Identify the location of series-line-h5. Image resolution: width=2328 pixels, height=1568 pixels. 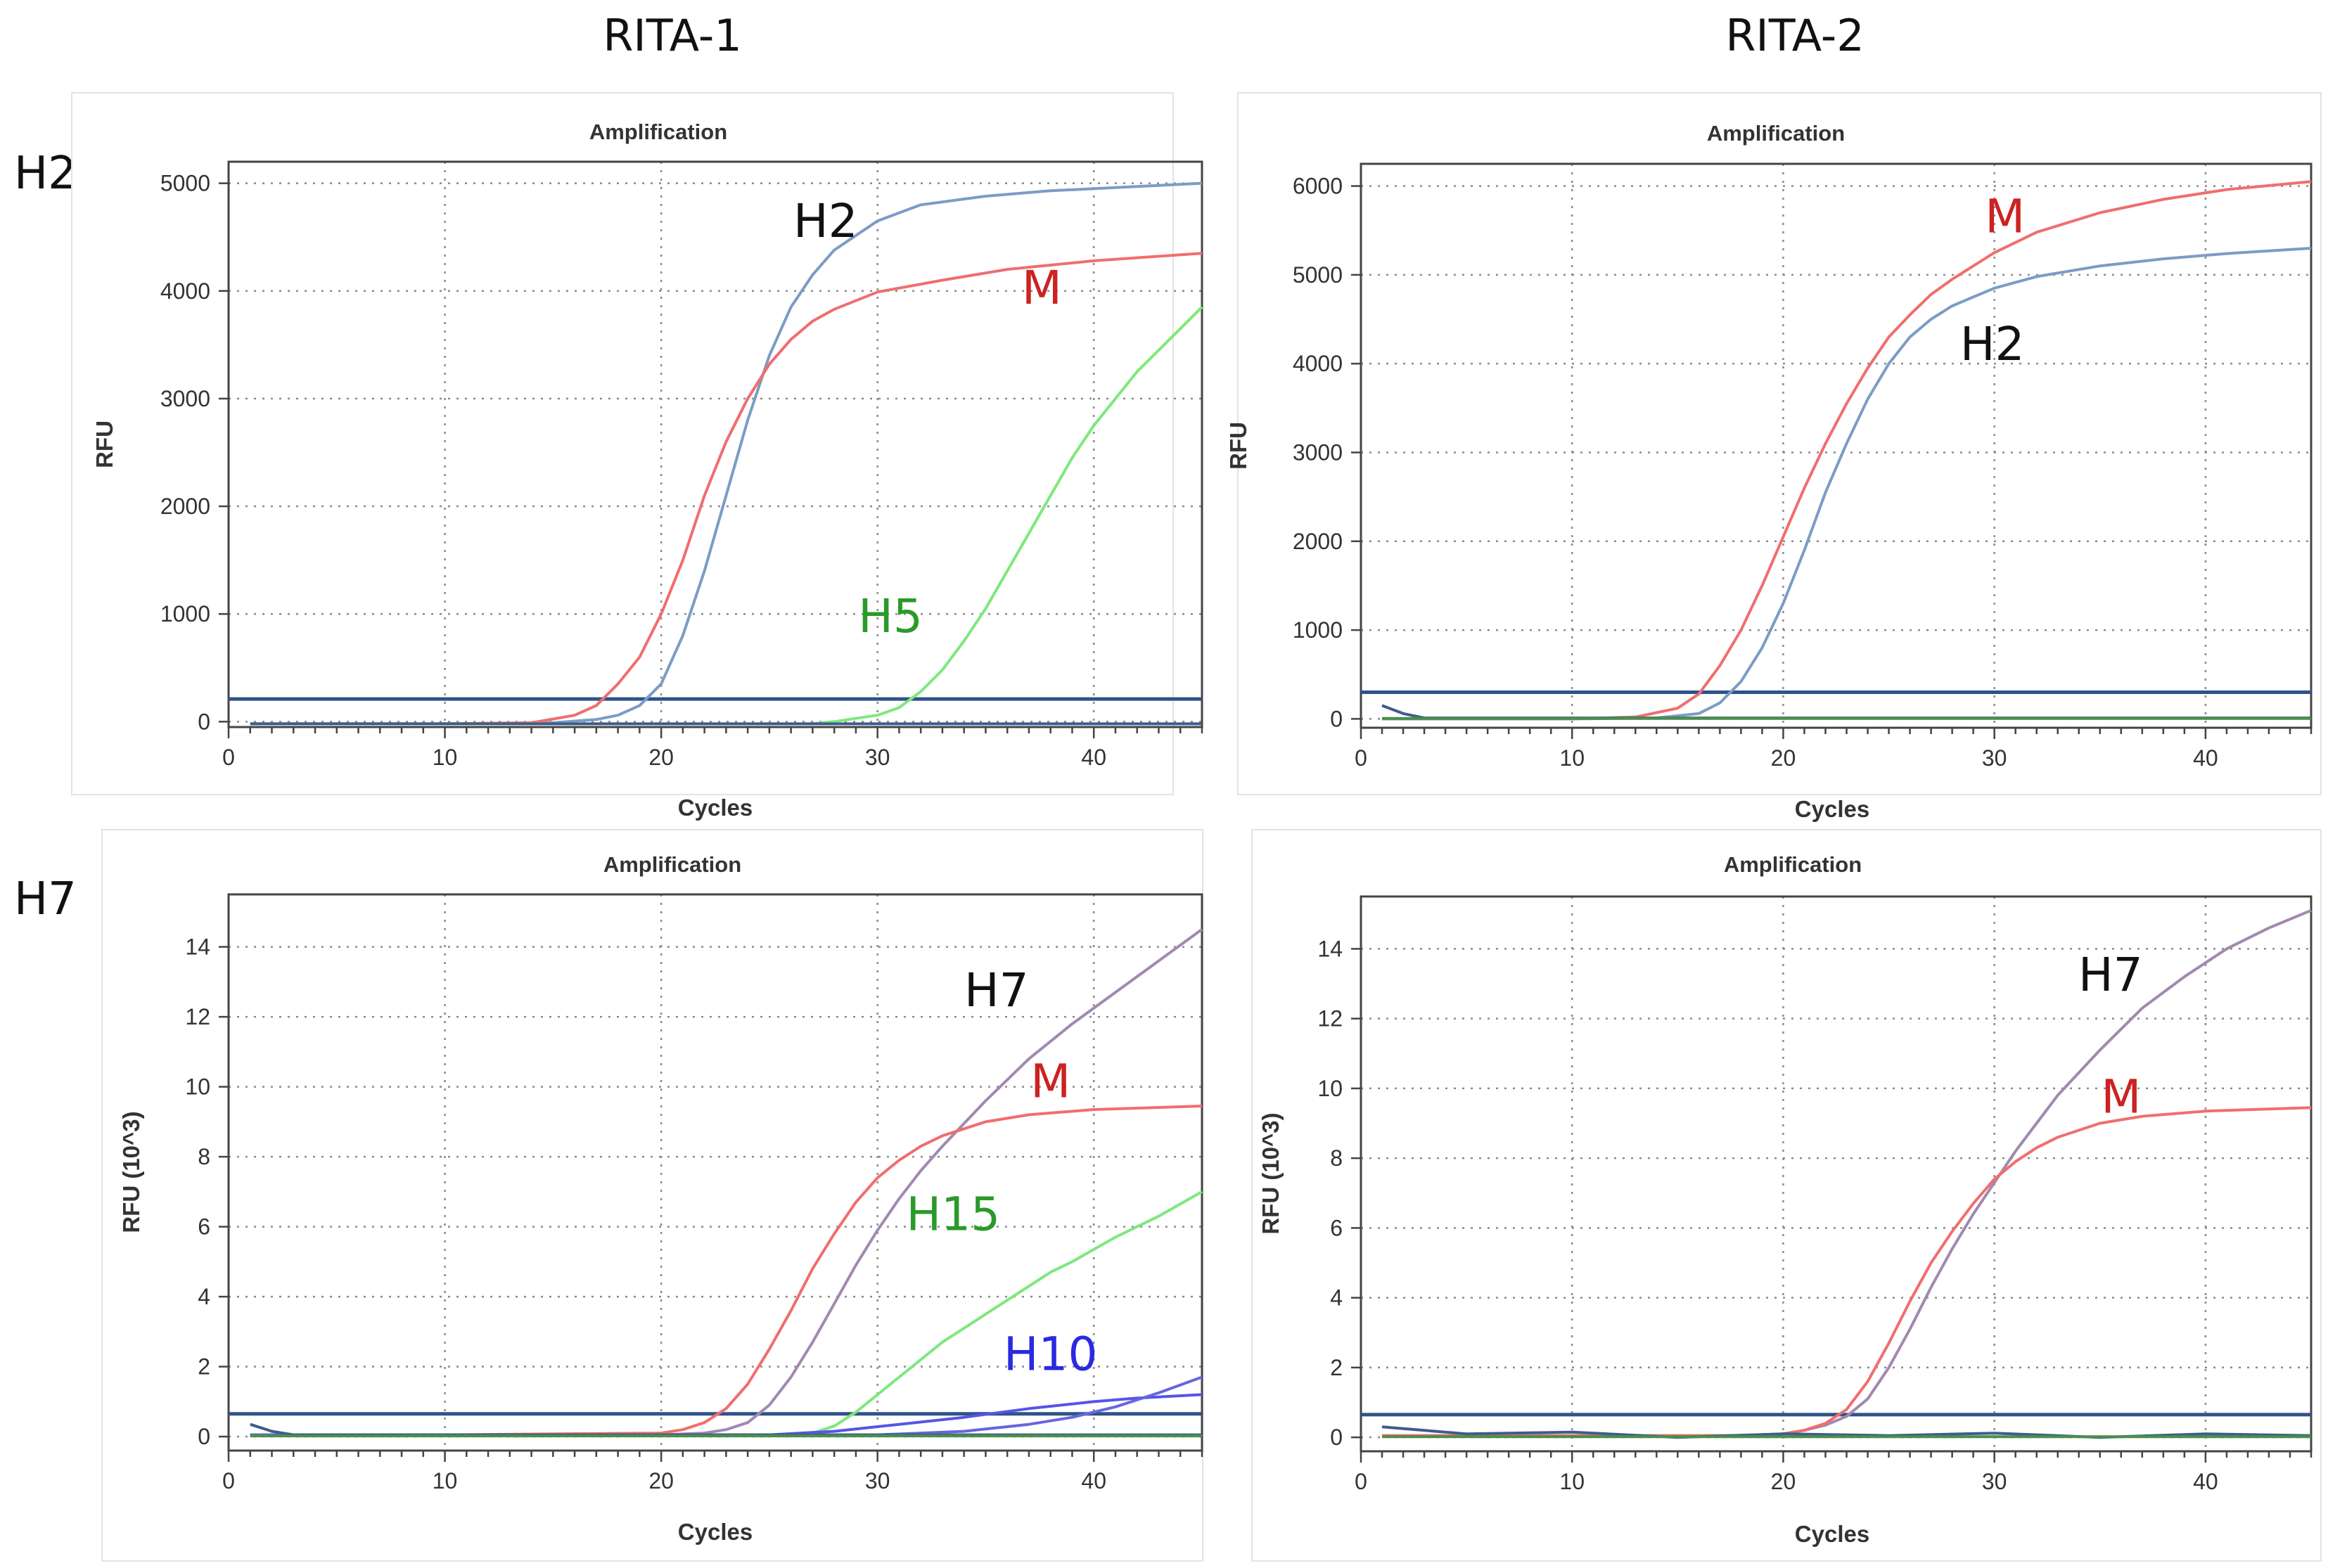
(726, 516).